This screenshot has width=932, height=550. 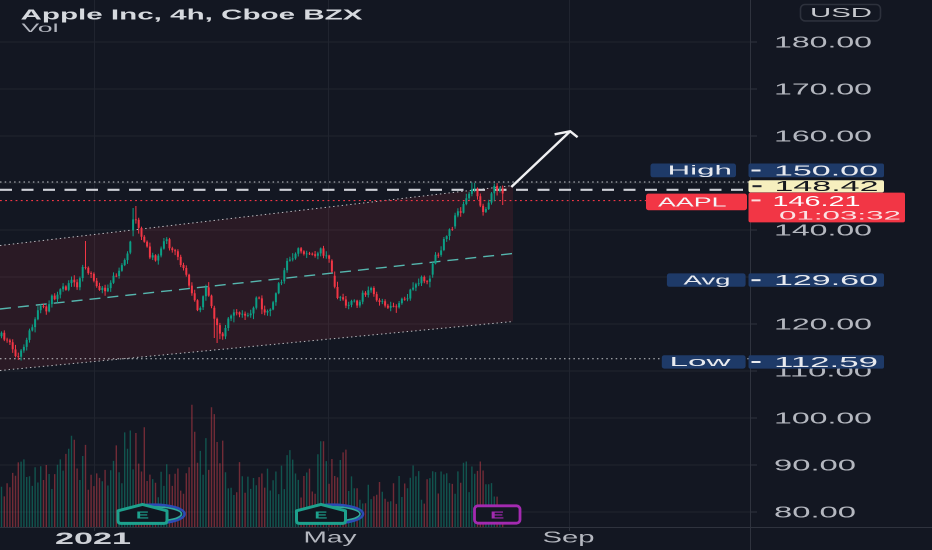 What do you see at coordinates (826, 170) in the screenshot?
I see `svg-text: 150.00` at bounding box center [826, 170].